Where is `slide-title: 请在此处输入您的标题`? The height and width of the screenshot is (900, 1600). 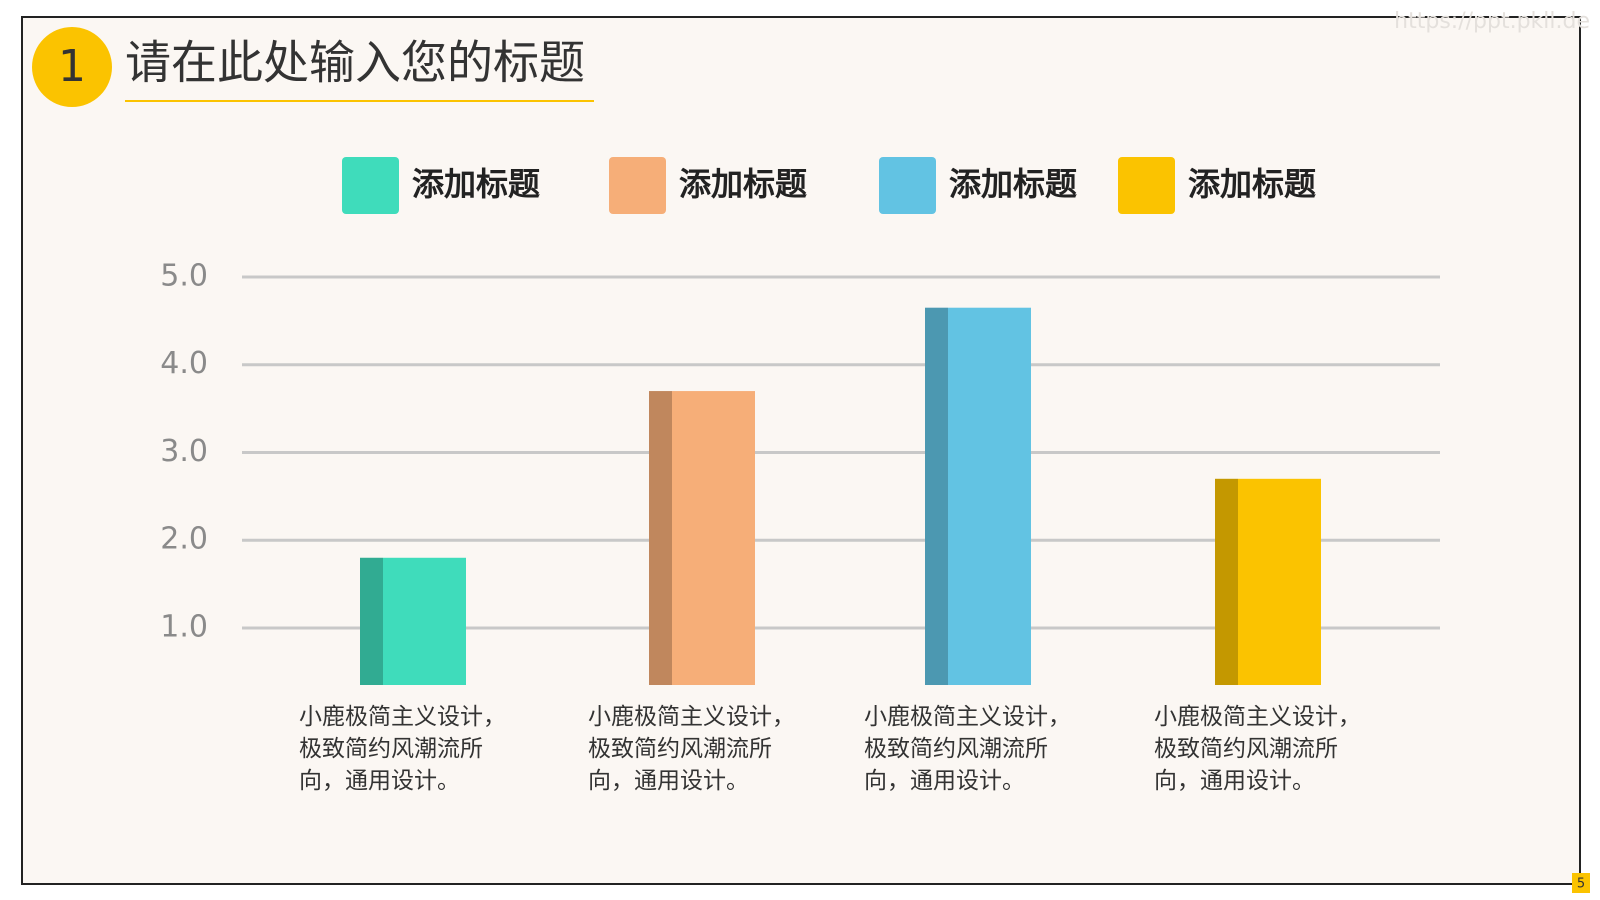
slide-title: 请在此处输入您的标题 is located at coordinates (355, 63).